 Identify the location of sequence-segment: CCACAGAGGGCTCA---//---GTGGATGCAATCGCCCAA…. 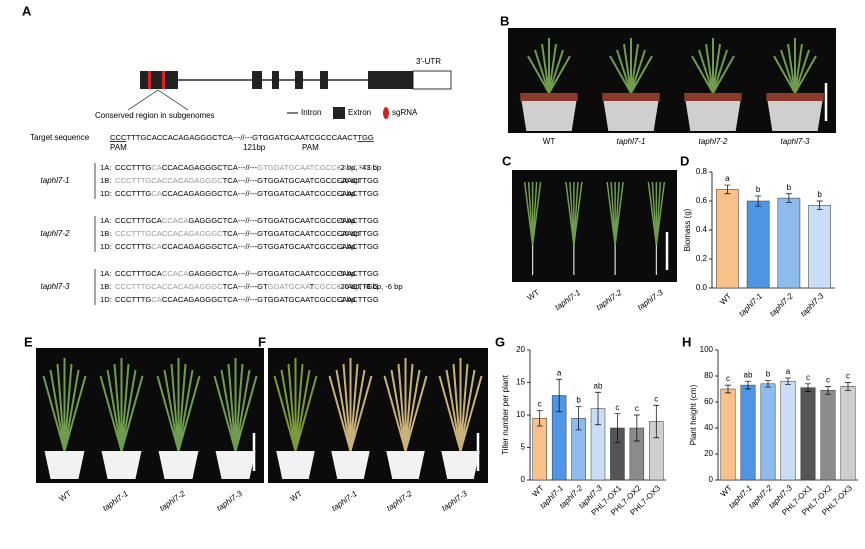
(270, 193).